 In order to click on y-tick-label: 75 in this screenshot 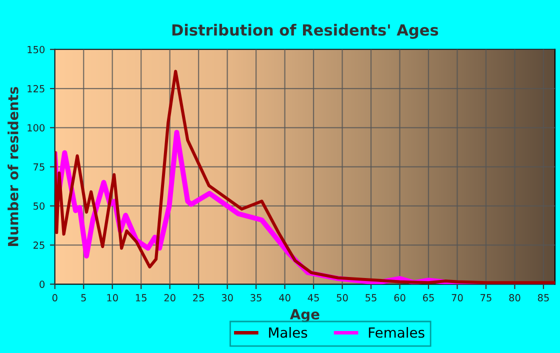, I will do `click(39, 167)`.